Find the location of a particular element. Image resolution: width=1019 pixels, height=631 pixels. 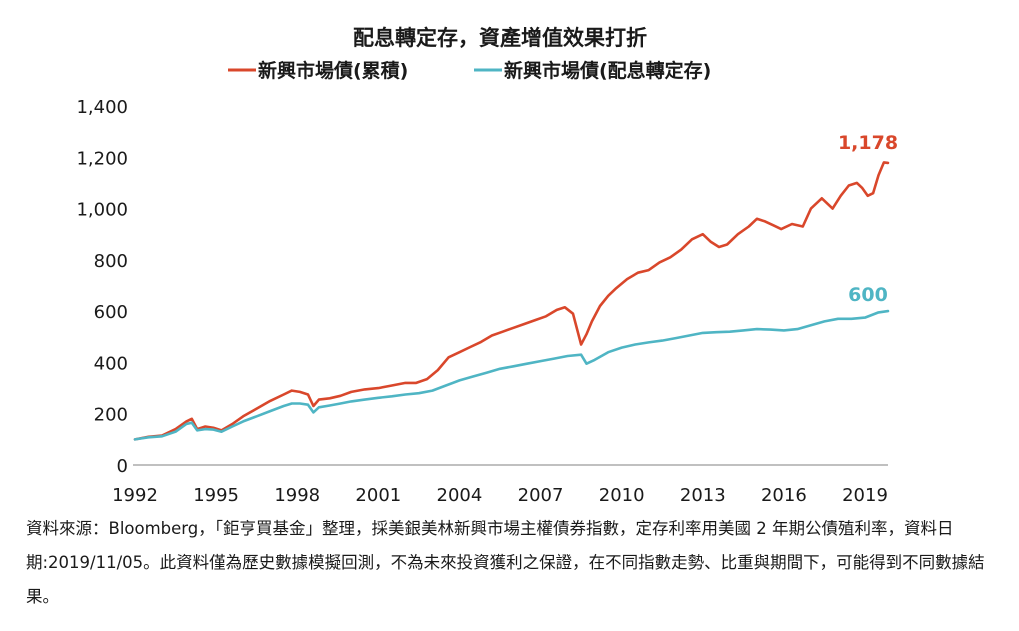

x-tick-label: 1992 is located at coordinates (135, 495).